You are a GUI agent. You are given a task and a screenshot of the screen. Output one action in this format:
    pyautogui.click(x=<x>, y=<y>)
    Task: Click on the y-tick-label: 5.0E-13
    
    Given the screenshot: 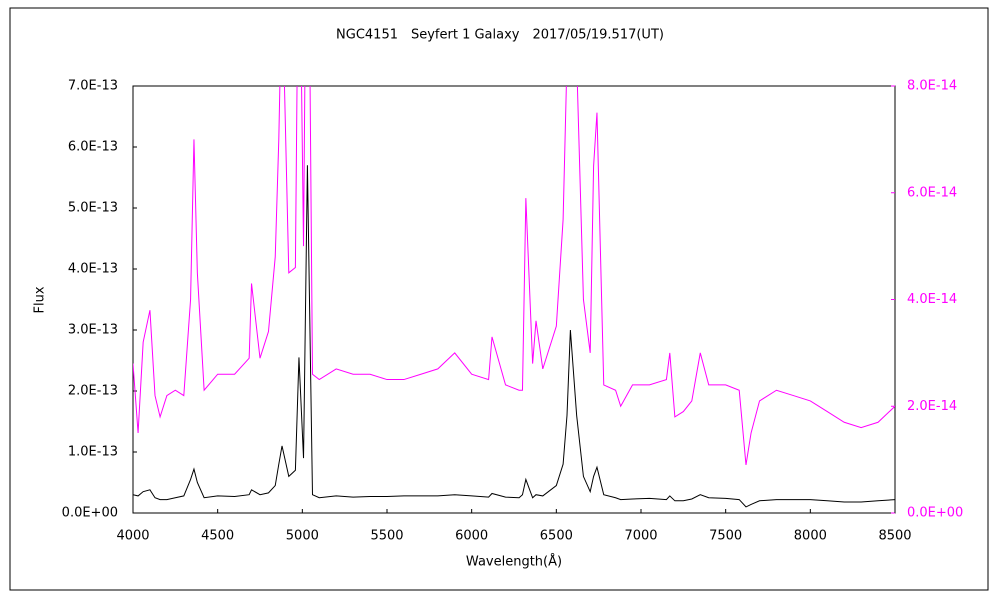 What is the action you would take?
    pyautogui.click(x=93, y=208)
    